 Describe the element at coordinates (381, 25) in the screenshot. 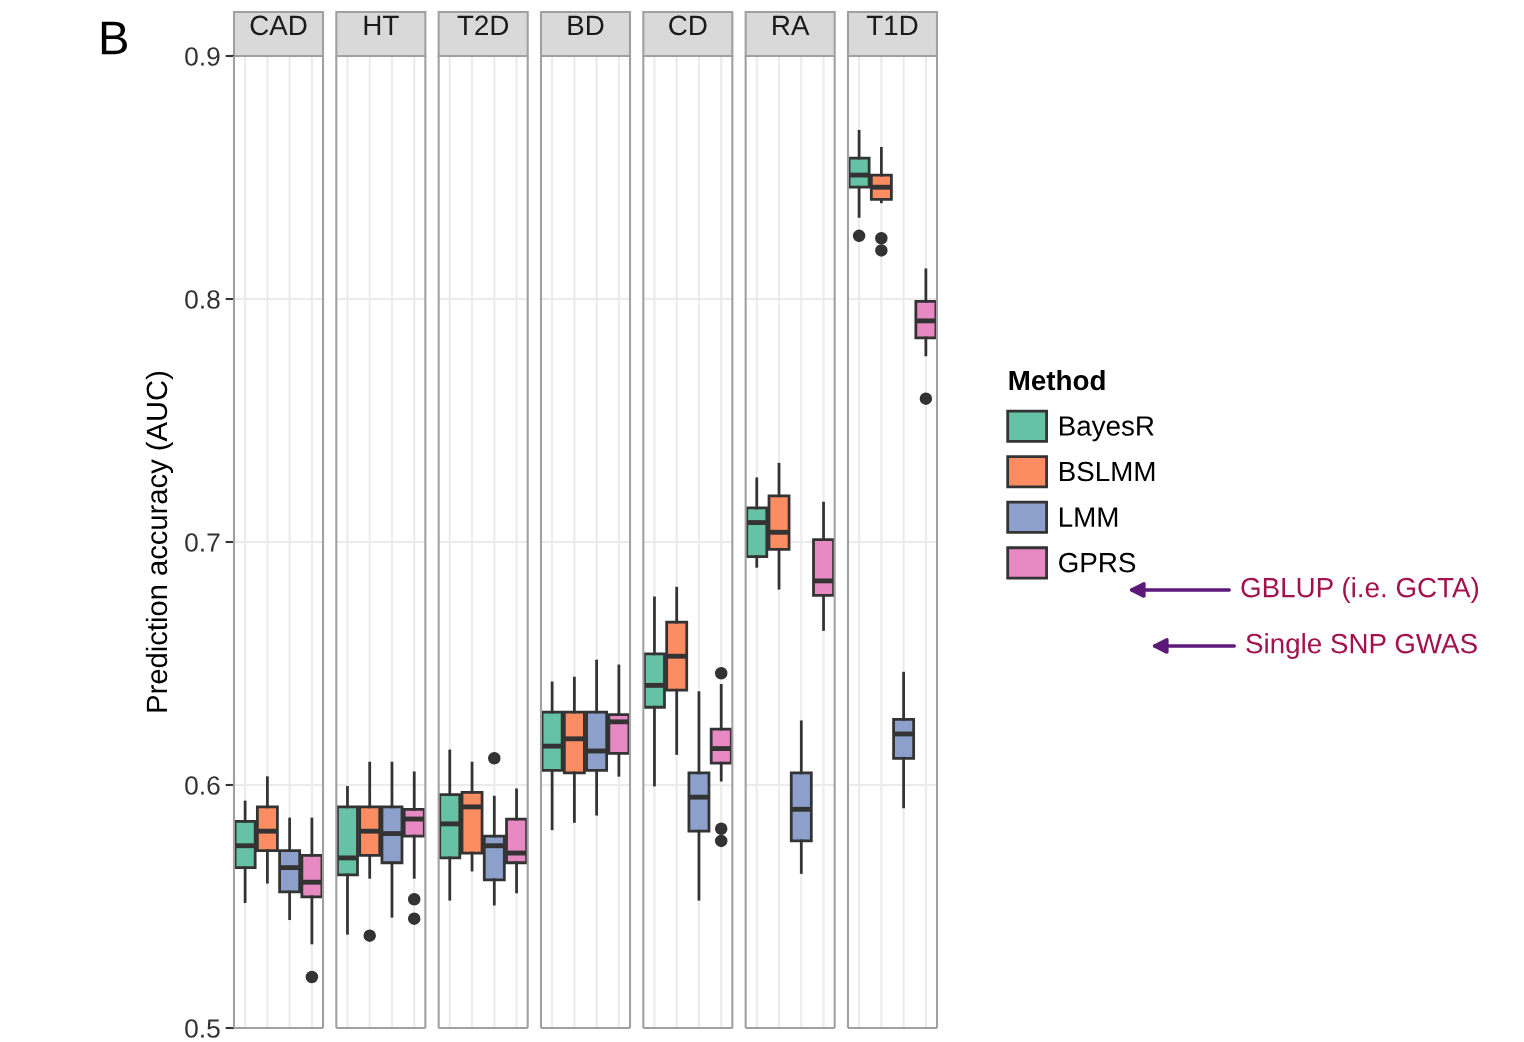

I see `x-tick-label: HT` at that location.